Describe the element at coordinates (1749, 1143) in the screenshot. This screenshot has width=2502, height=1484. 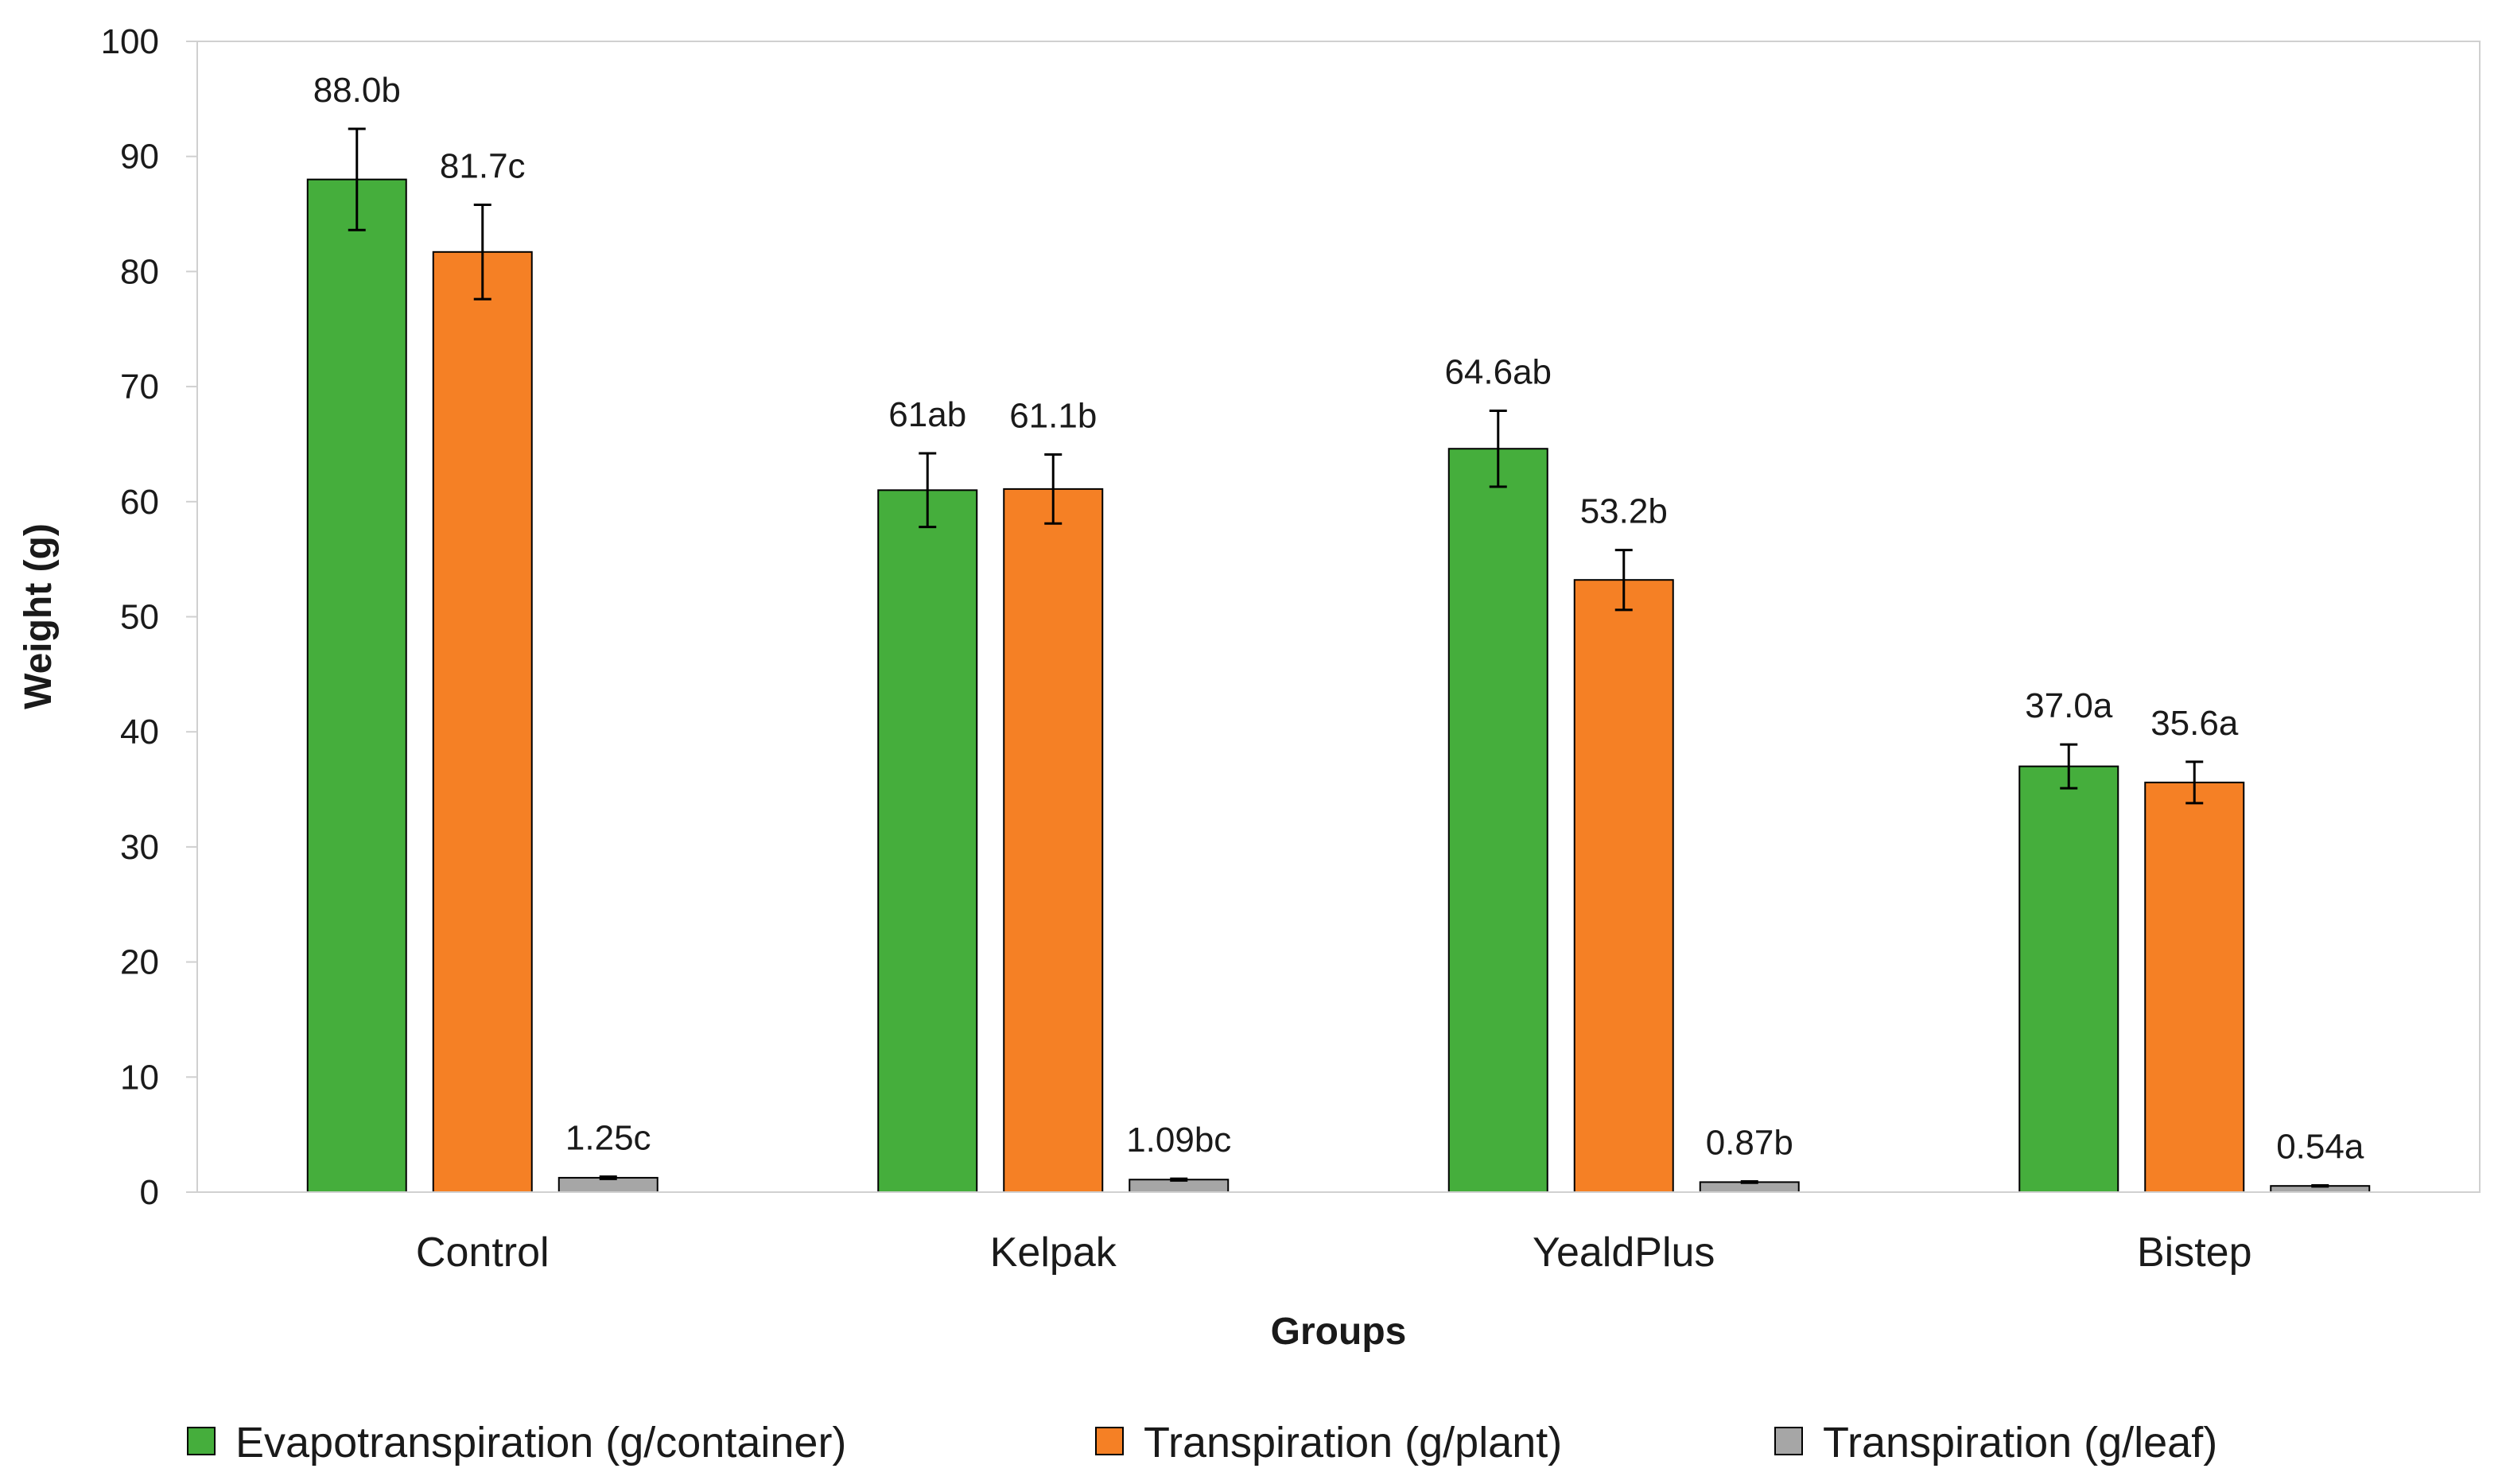
I see `data-label: 0.87b` at that location.